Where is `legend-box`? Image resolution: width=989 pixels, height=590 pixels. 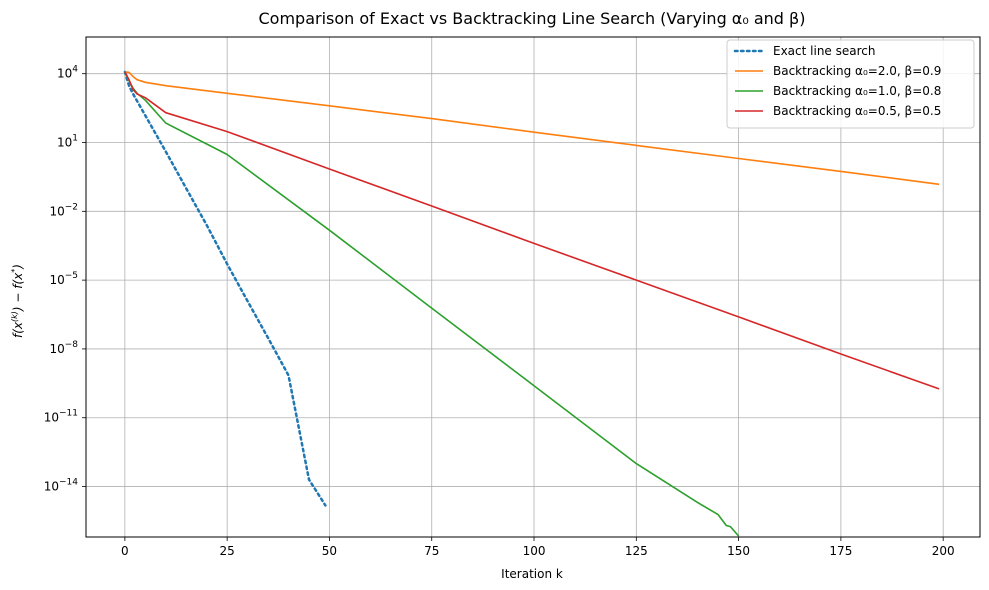 legend-box is located at coordinates (850, 84).